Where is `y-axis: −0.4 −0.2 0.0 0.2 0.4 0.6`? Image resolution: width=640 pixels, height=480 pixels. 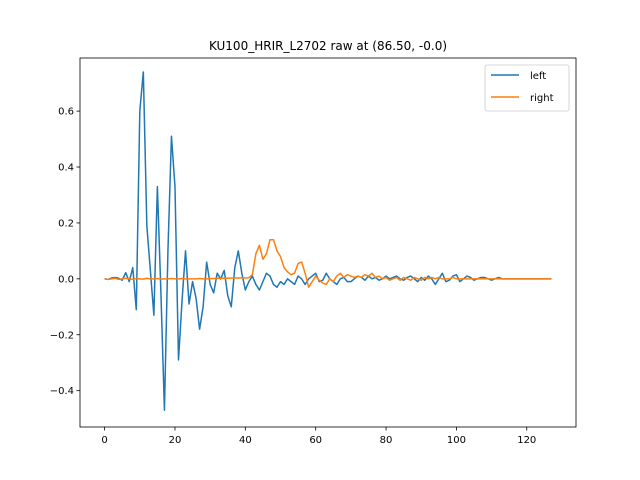 y-axis: −0.4 −0.2 0.0 0.2 0.4 0.6 is located at coordinates (65, 252).